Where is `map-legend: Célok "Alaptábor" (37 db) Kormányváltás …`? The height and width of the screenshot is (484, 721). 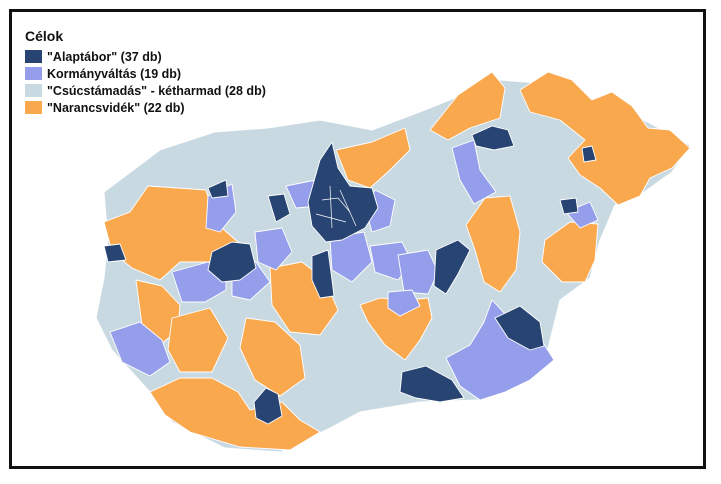 map-legend: Célok "Alaptábor" (37 db) Kormányváltás … is located at coordinates (145, 72).